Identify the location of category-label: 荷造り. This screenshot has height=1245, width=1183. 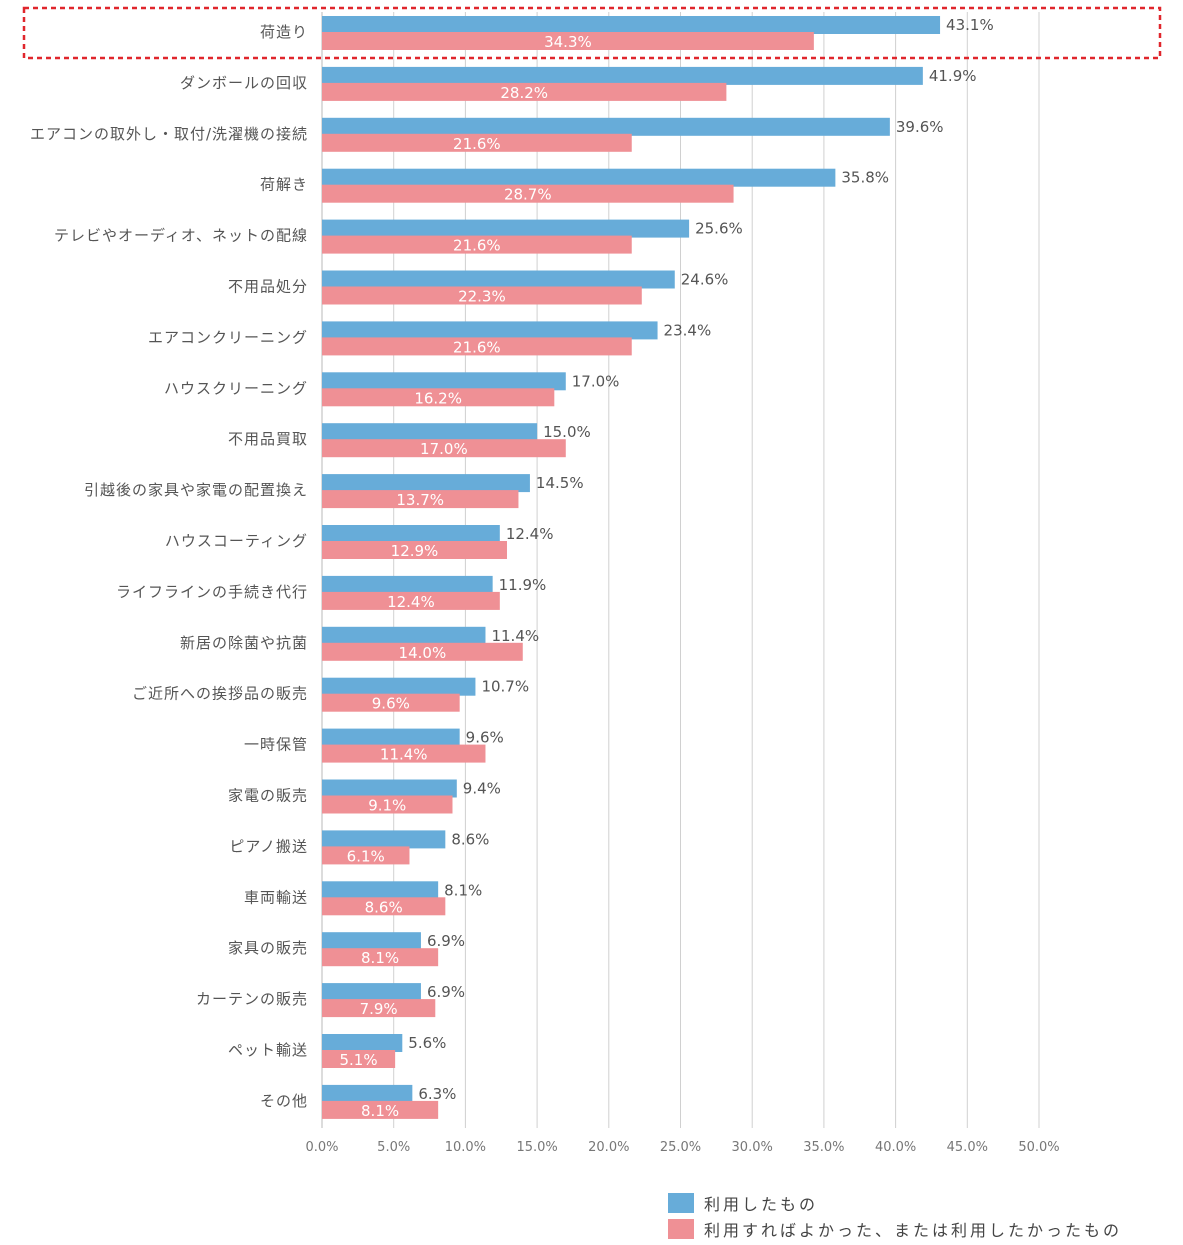
(284, 32).